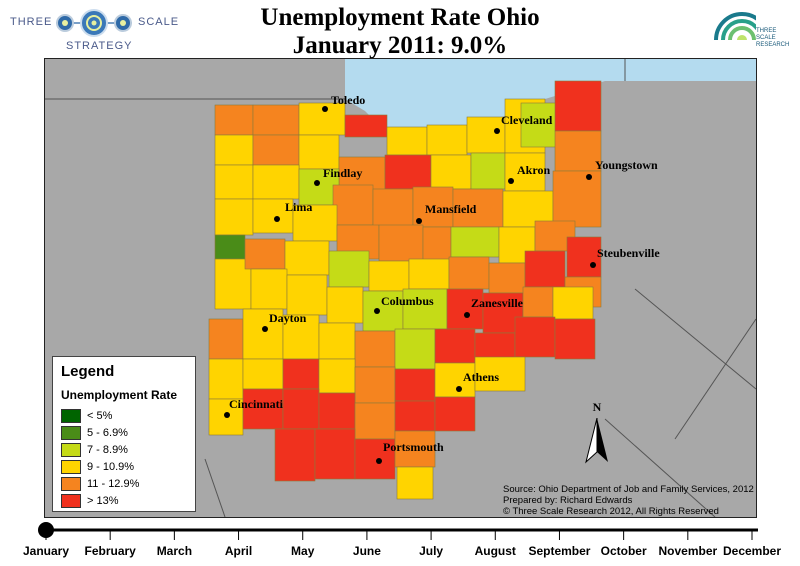  I want to click on city-mansfield: Mansfield, so click(446, 213).